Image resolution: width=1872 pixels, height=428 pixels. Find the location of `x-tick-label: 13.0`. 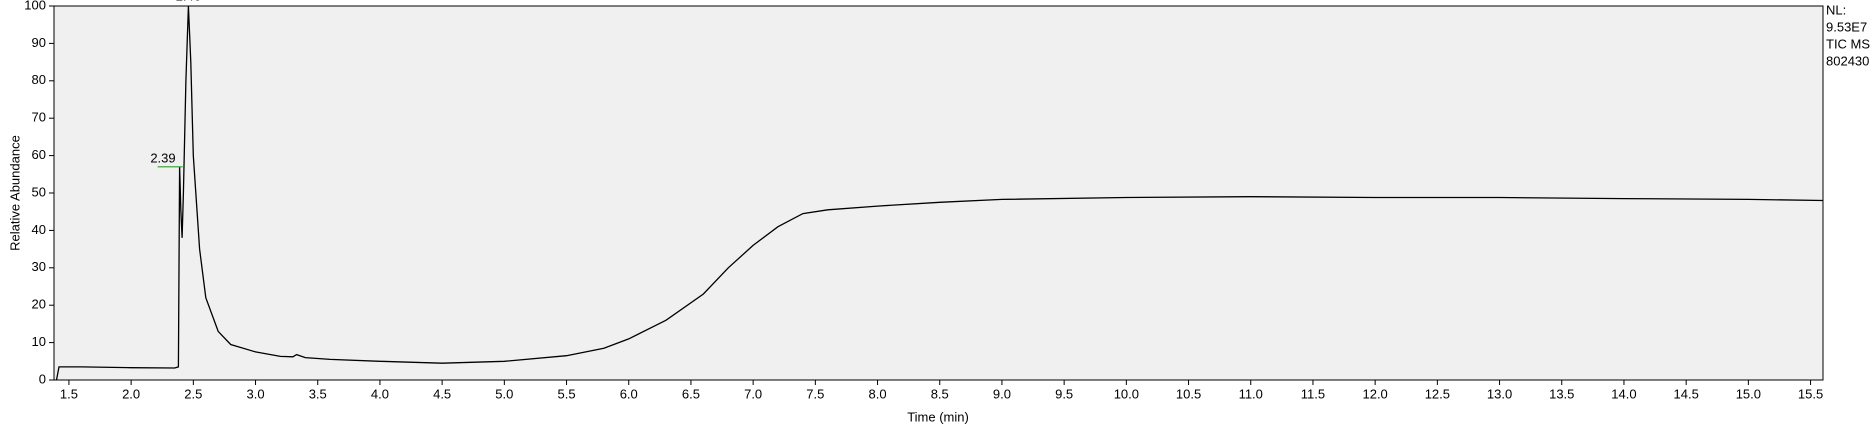

x-tick-label: 13.0 is located at coordinates (1499, 393).